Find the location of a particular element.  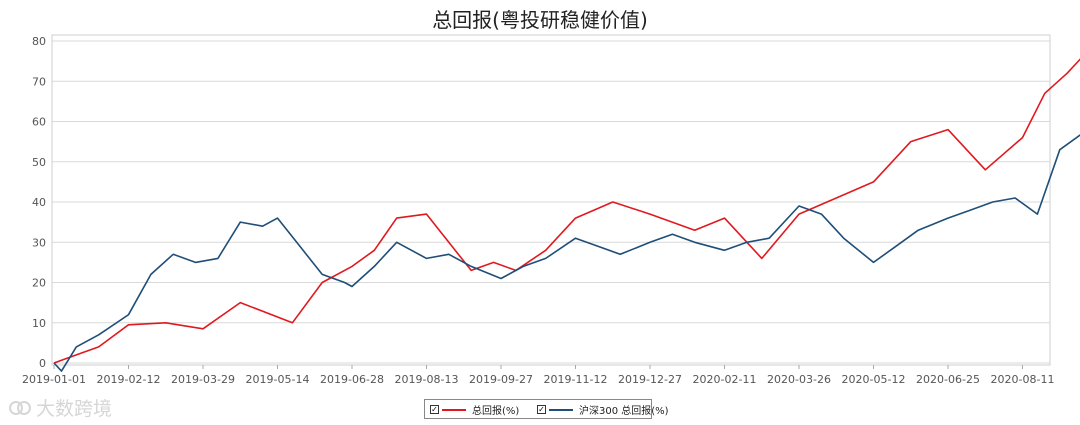

x-tick-label: 2019-08-13 is located at coordinates (427, 379).